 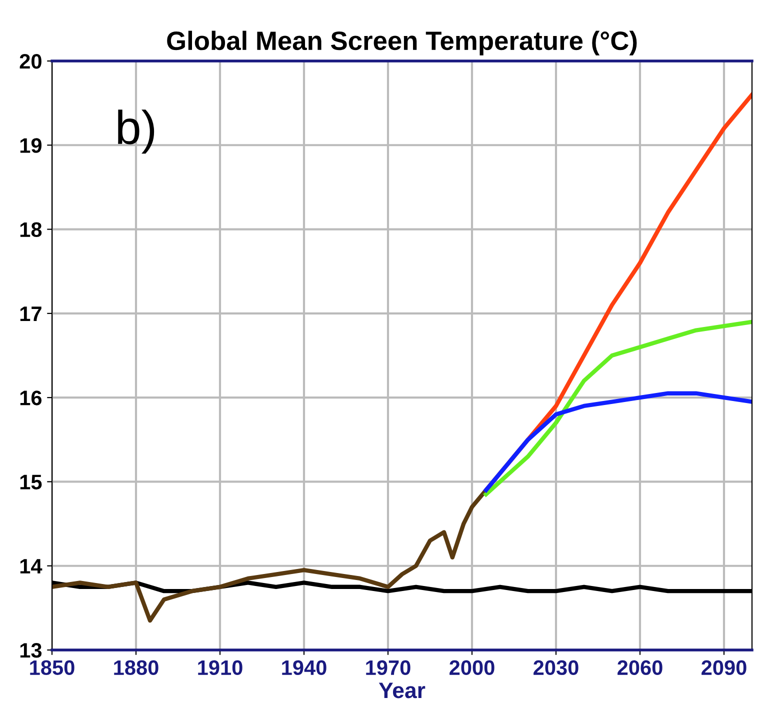 I want to click on y-tick-label: 18, so click(x=31, y=230).